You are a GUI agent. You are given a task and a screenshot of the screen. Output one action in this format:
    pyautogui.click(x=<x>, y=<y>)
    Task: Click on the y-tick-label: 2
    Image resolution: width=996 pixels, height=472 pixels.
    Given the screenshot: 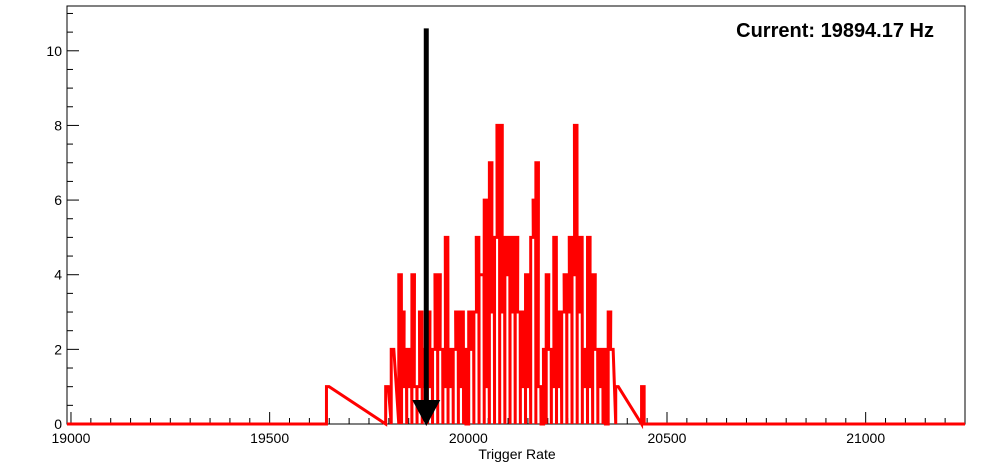 What is the action you would take?
    pyautogui.click(x=58, y=349)
    